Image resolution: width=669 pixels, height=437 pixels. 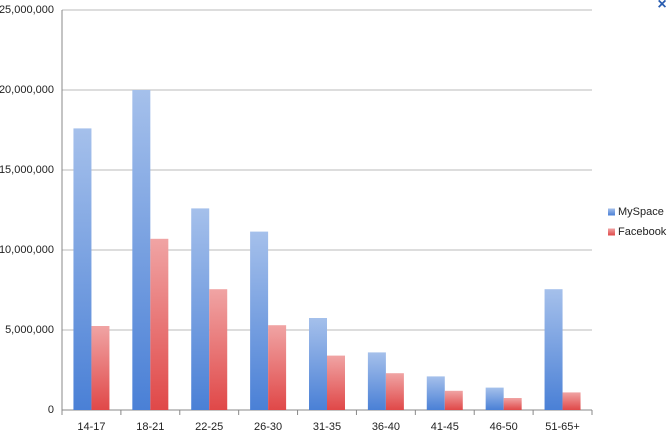 What do you see at coordinates (642, 232) in the screenshot?
I see `legend-label: Facebook` at bounding box center [642, 232].